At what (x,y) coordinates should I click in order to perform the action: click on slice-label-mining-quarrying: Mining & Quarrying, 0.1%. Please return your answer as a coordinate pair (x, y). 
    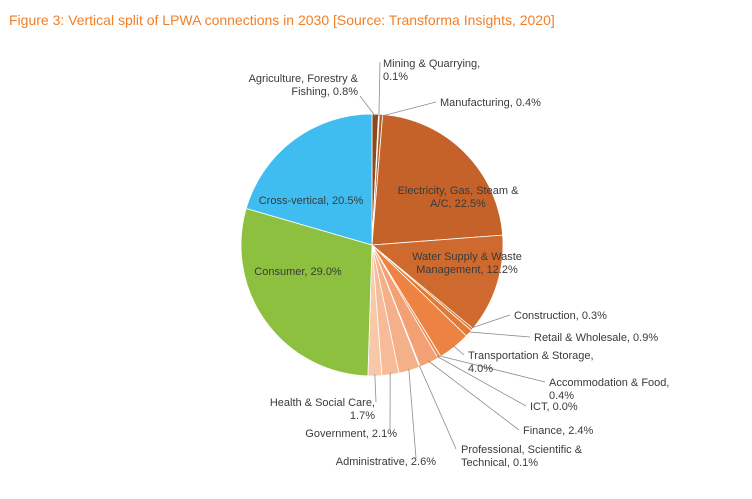
    Looking at the image, I should click on (431, 70).